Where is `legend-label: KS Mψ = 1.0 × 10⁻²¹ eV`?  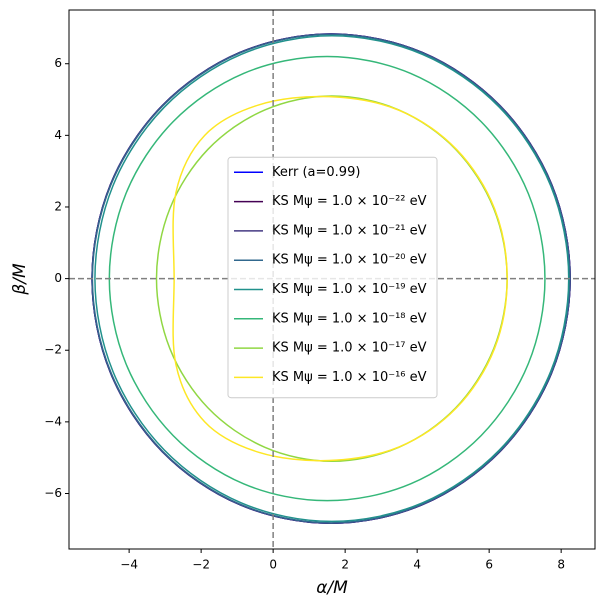 legend-label: KS Mψ = 1.0 × 10⁻²¹ eV is located at coordinates (349, 230).